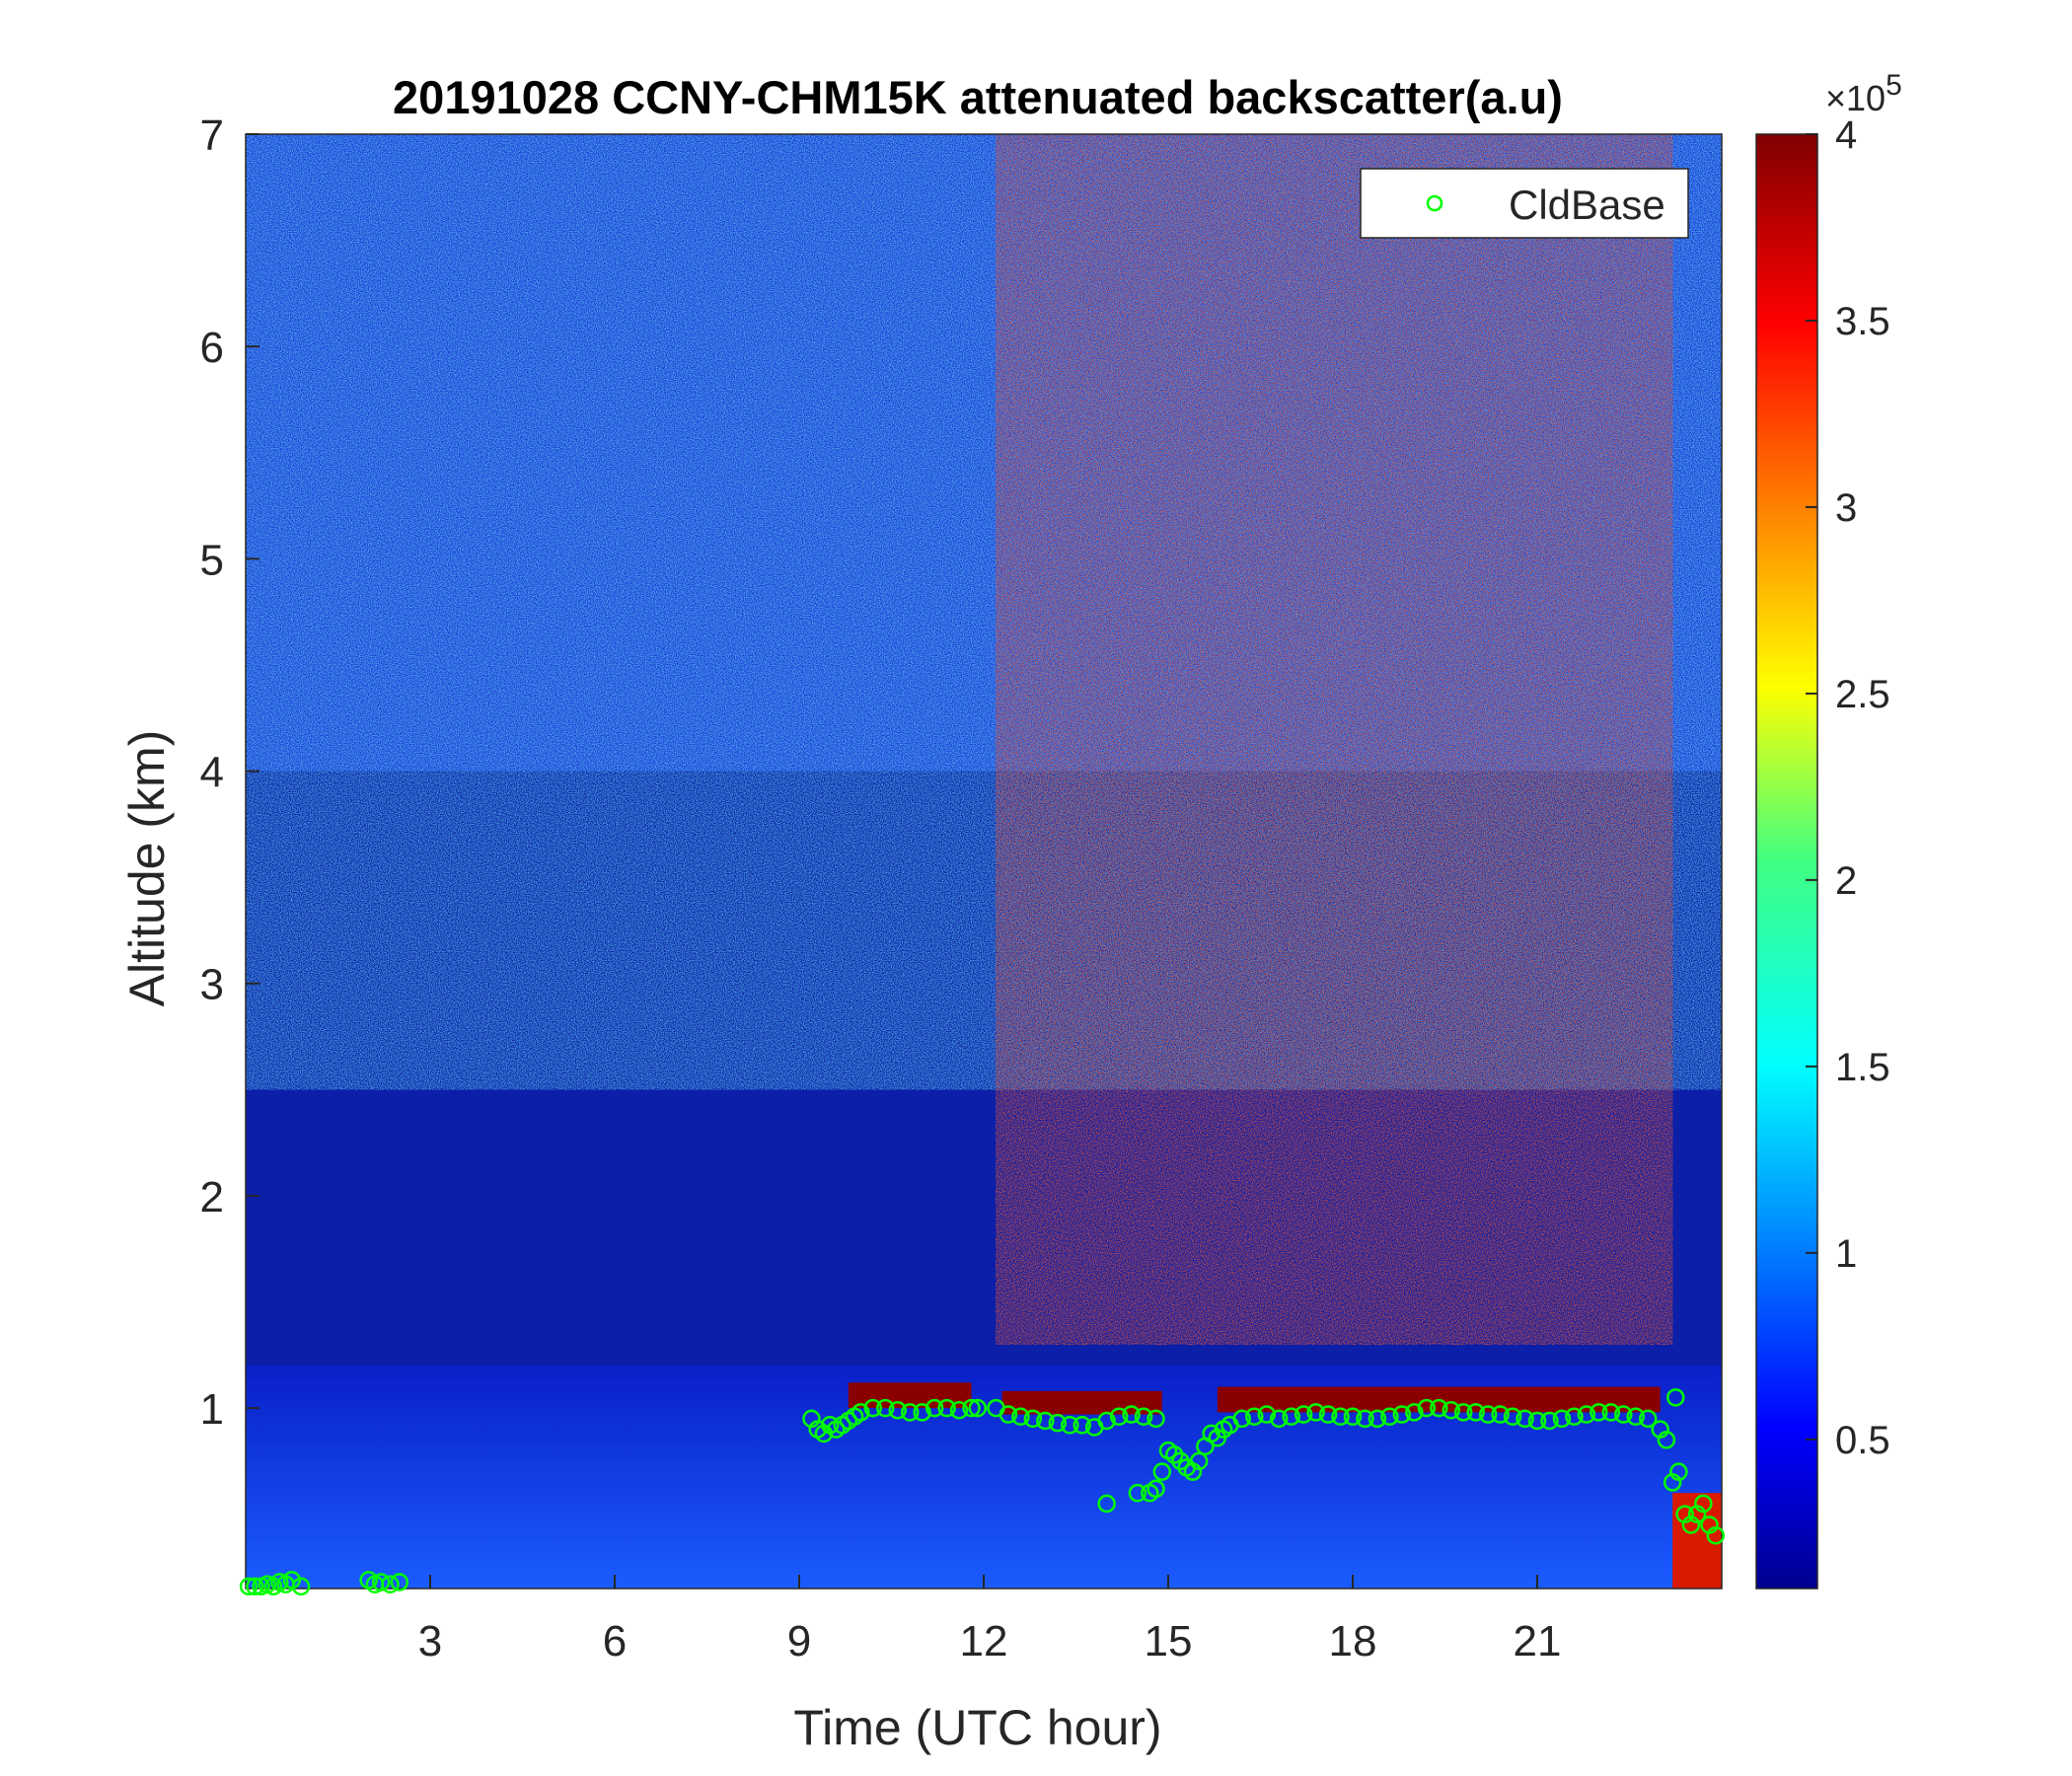 The height and width of the screenshot is (1776, 2072). What do you see at coordinates (1862, 322) in the screenshot?
I see `colorbar-tick-label: 3.5` at bounding box center [1862, 322].